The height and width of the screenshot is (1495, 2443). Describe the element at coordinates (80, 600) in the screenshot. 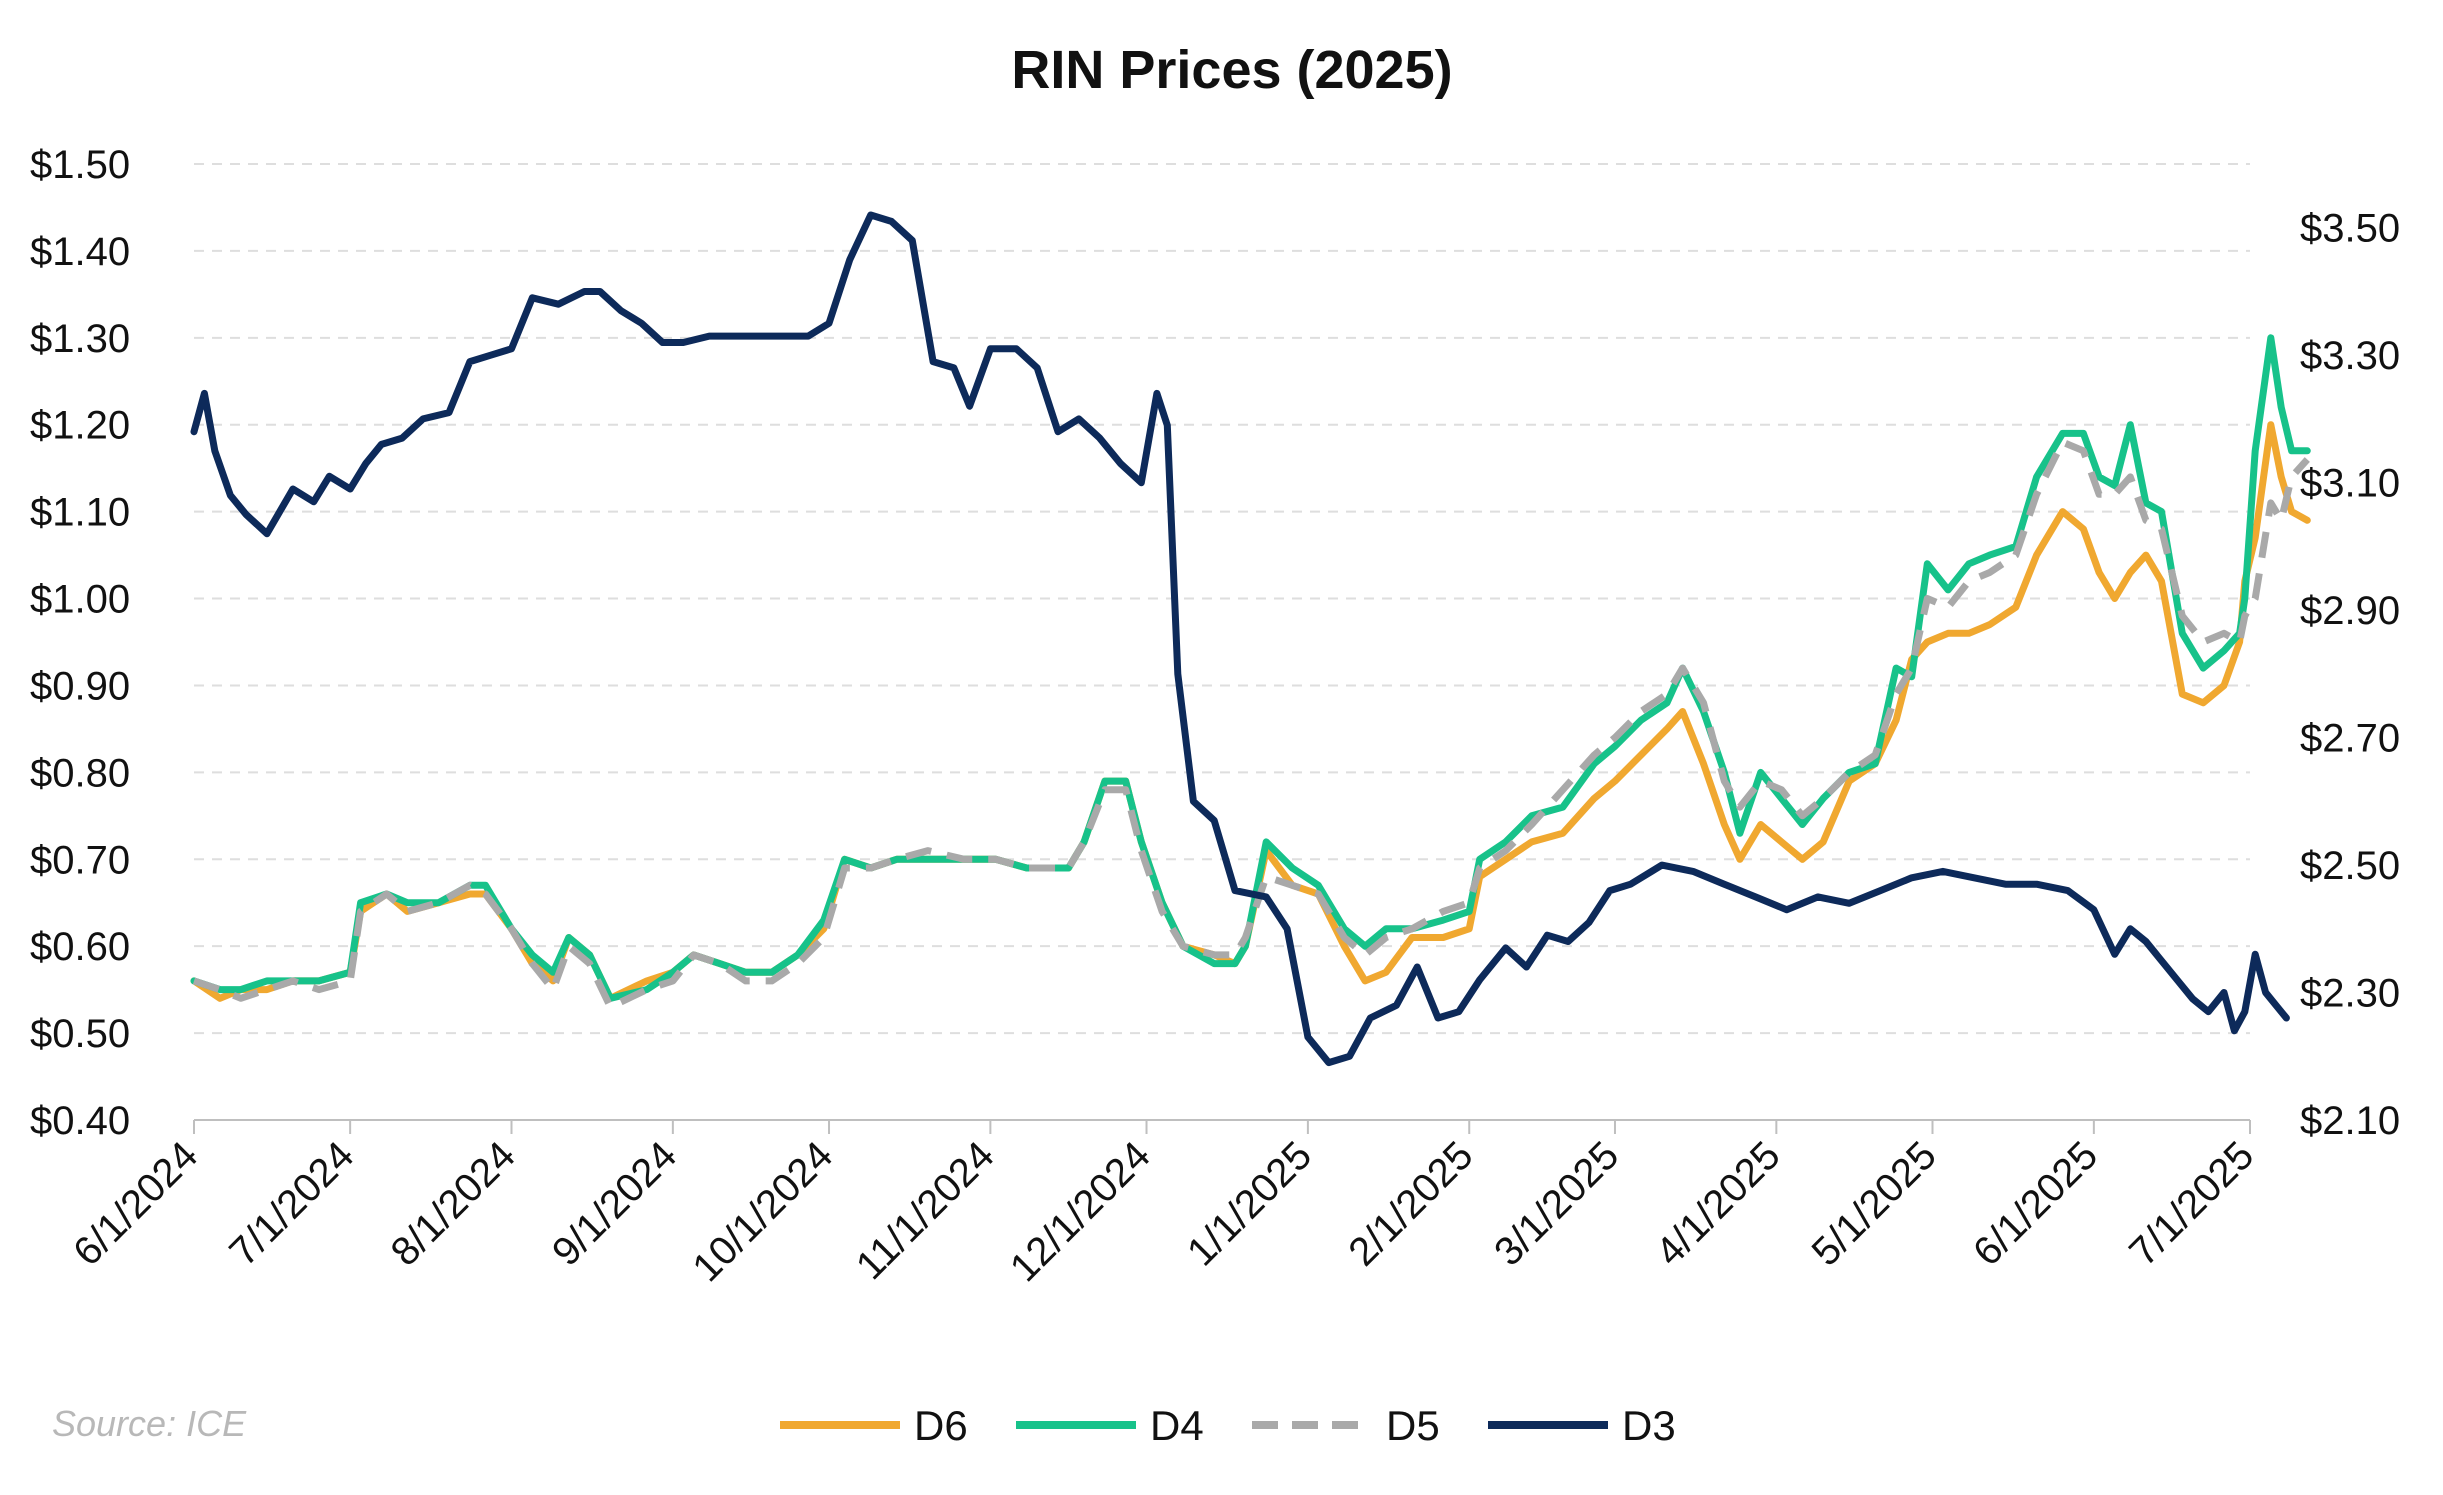

I see `y-left-tick-label: $1.00` at that location.